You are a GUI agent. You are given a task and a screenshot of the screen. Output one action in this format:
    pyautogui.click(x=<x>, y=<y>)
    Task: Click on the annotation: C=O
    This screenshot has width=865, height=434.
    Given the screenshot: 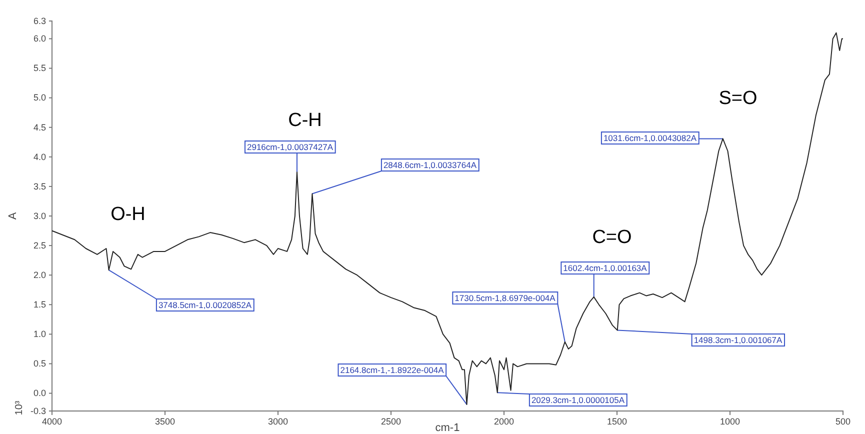 What is the action you would take?
    pyautogui.click(x=612, y=237)
    